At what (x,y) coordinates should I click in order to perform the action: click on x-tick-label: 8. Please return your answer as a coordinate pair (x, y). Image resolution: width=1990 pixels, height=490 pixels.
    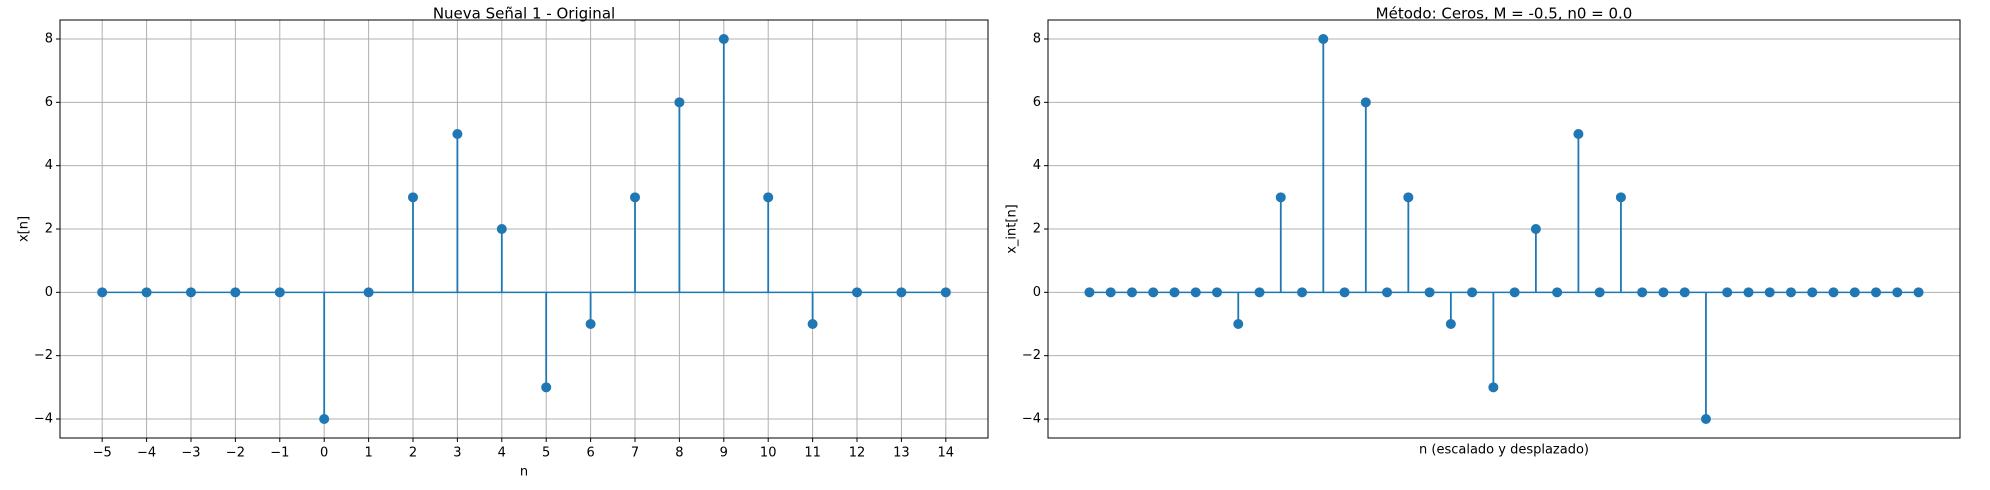
    Looking at the image, I should click on (679, 453).